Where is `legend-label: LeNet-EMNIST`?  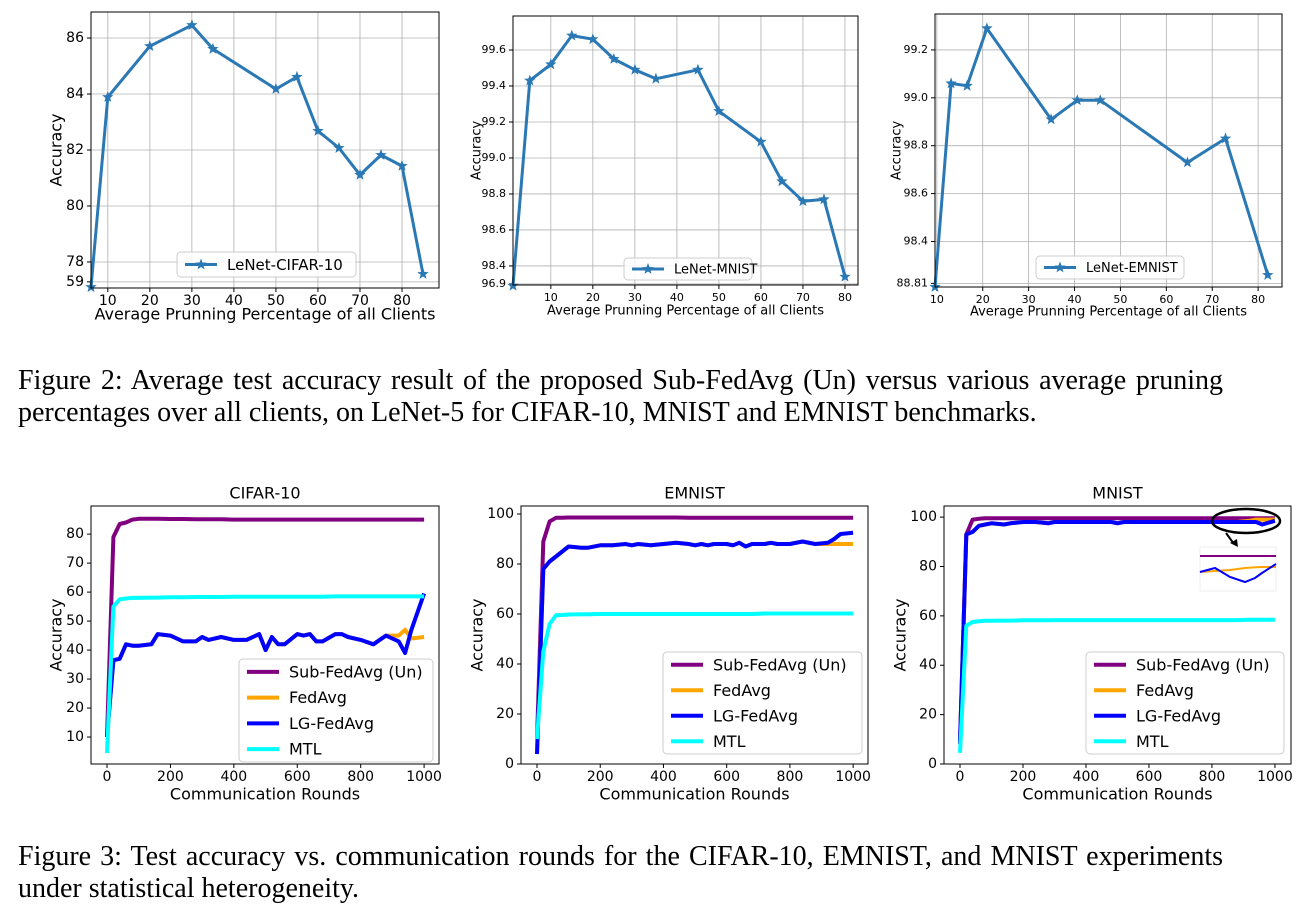 legend-label: LeNet-EMNIST is located at coordinates (1132, 268).